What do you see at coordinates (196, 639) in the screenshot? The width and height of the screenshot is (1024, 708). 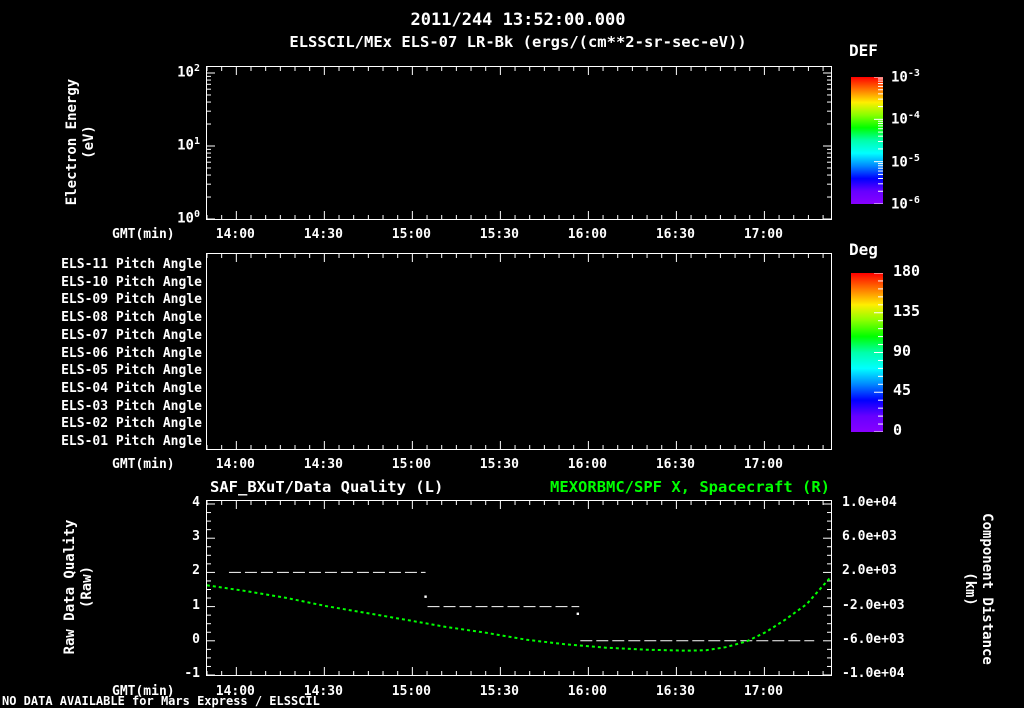 I see `quality-tick-label: 0` at bounding box center [196, 639].